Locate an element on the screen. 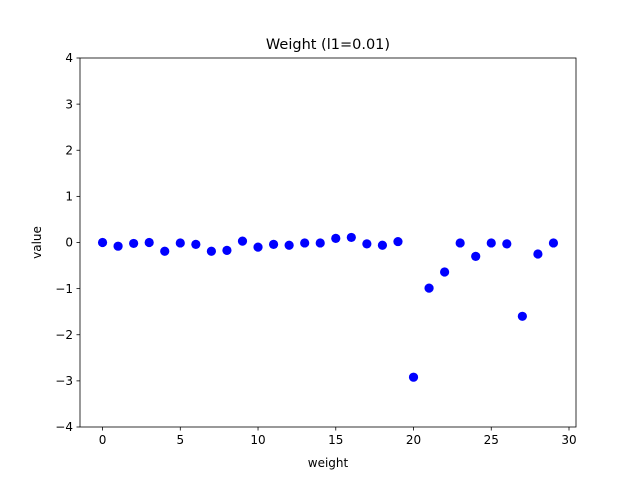 The height and width of the screenshot is (480, 640). y-tick-label: 3 is located at coordinates (69, 104).